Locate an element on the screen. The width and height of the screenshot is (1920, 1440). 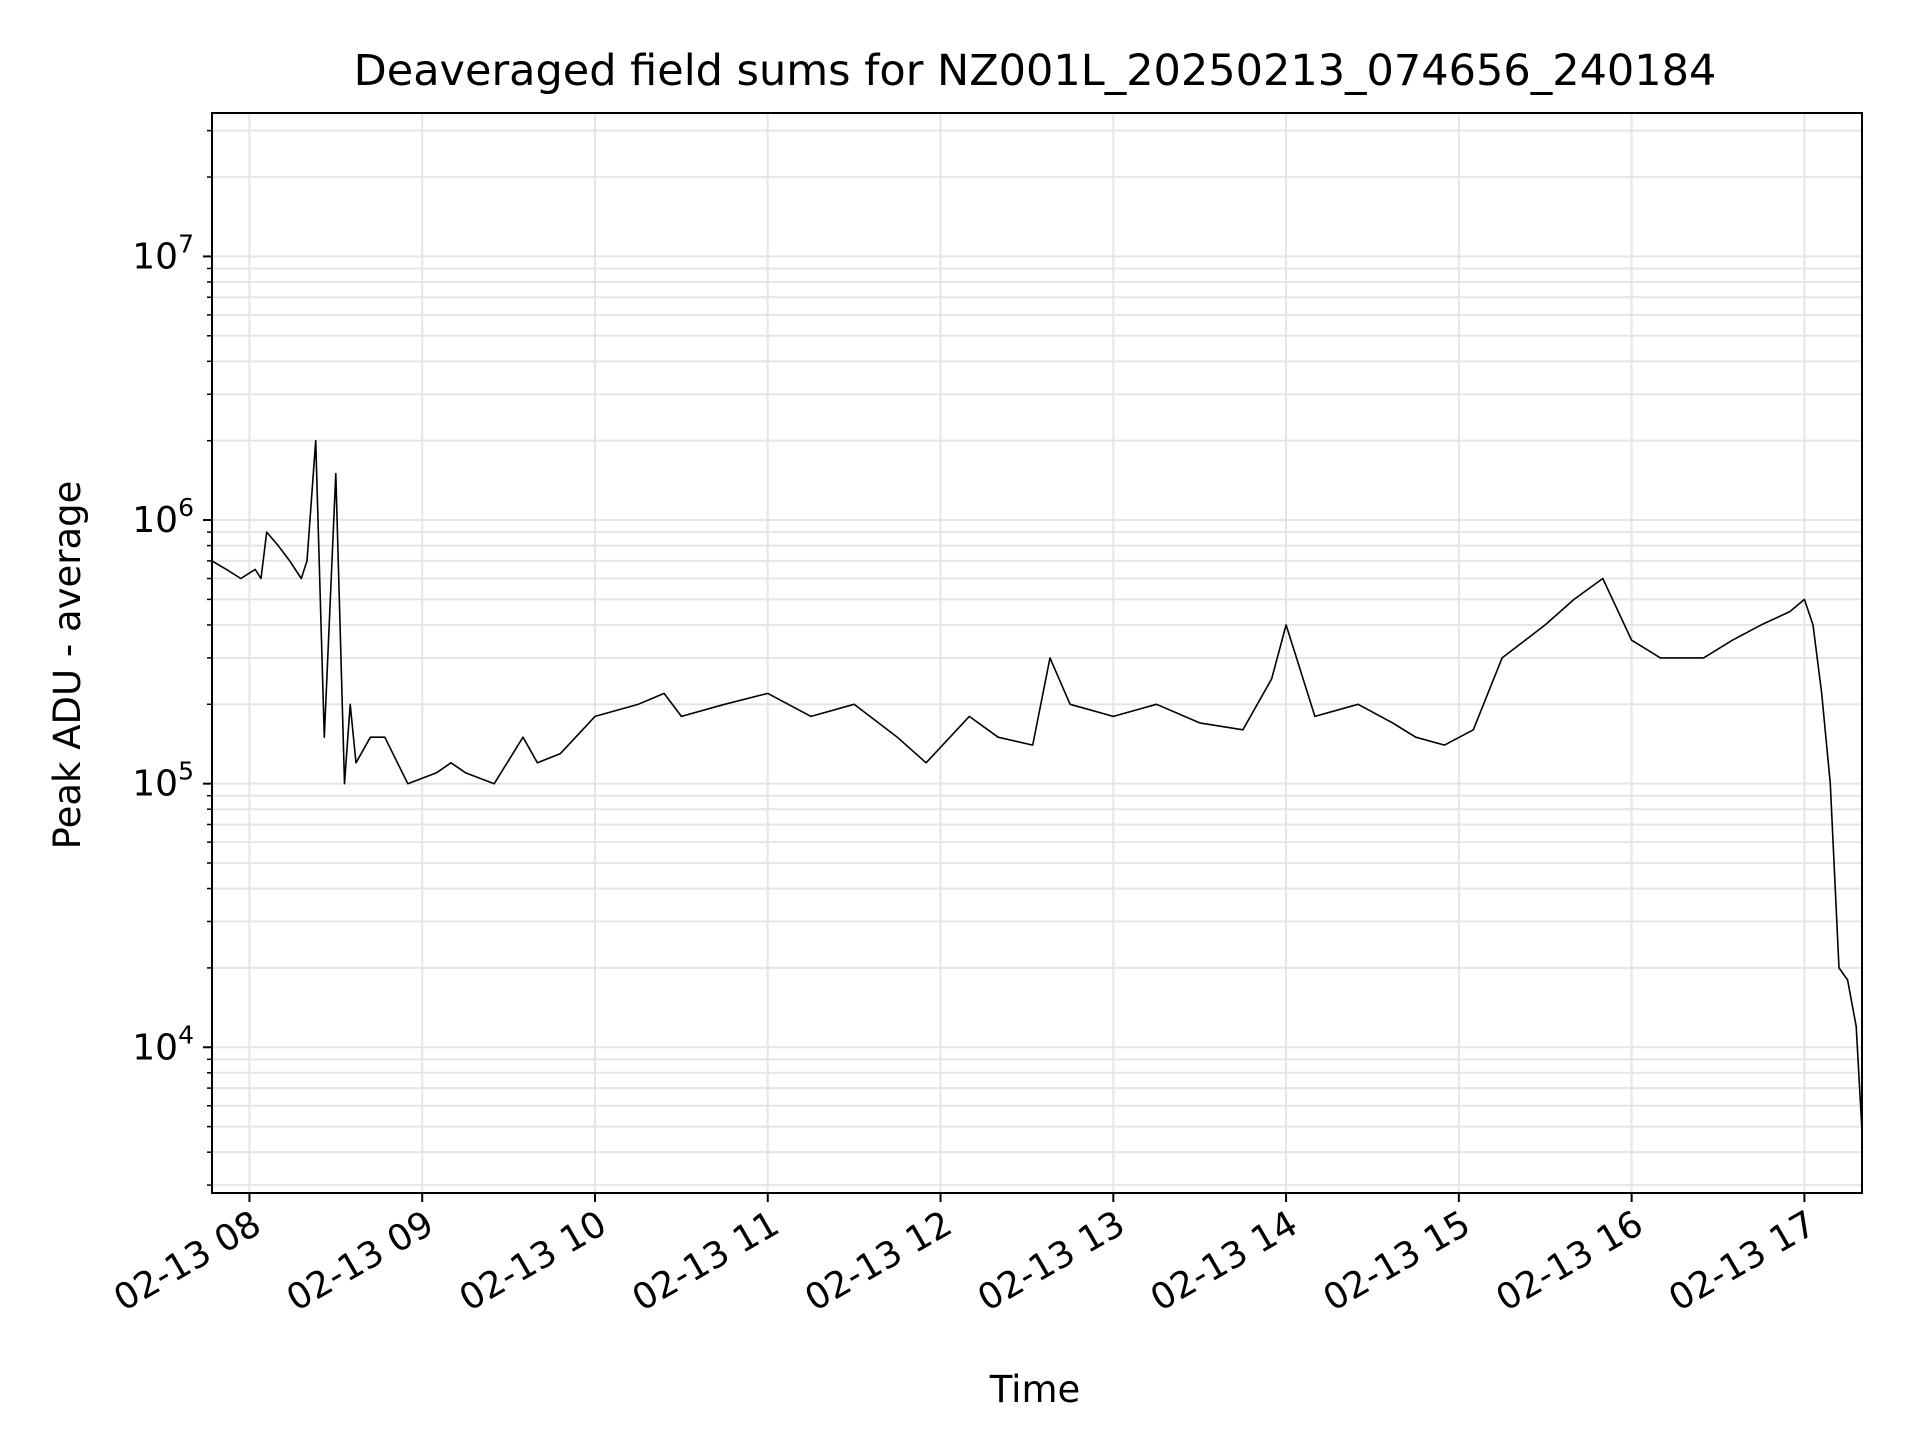
y-tick-exponent: 4 is located at coordinates (186, 1034).